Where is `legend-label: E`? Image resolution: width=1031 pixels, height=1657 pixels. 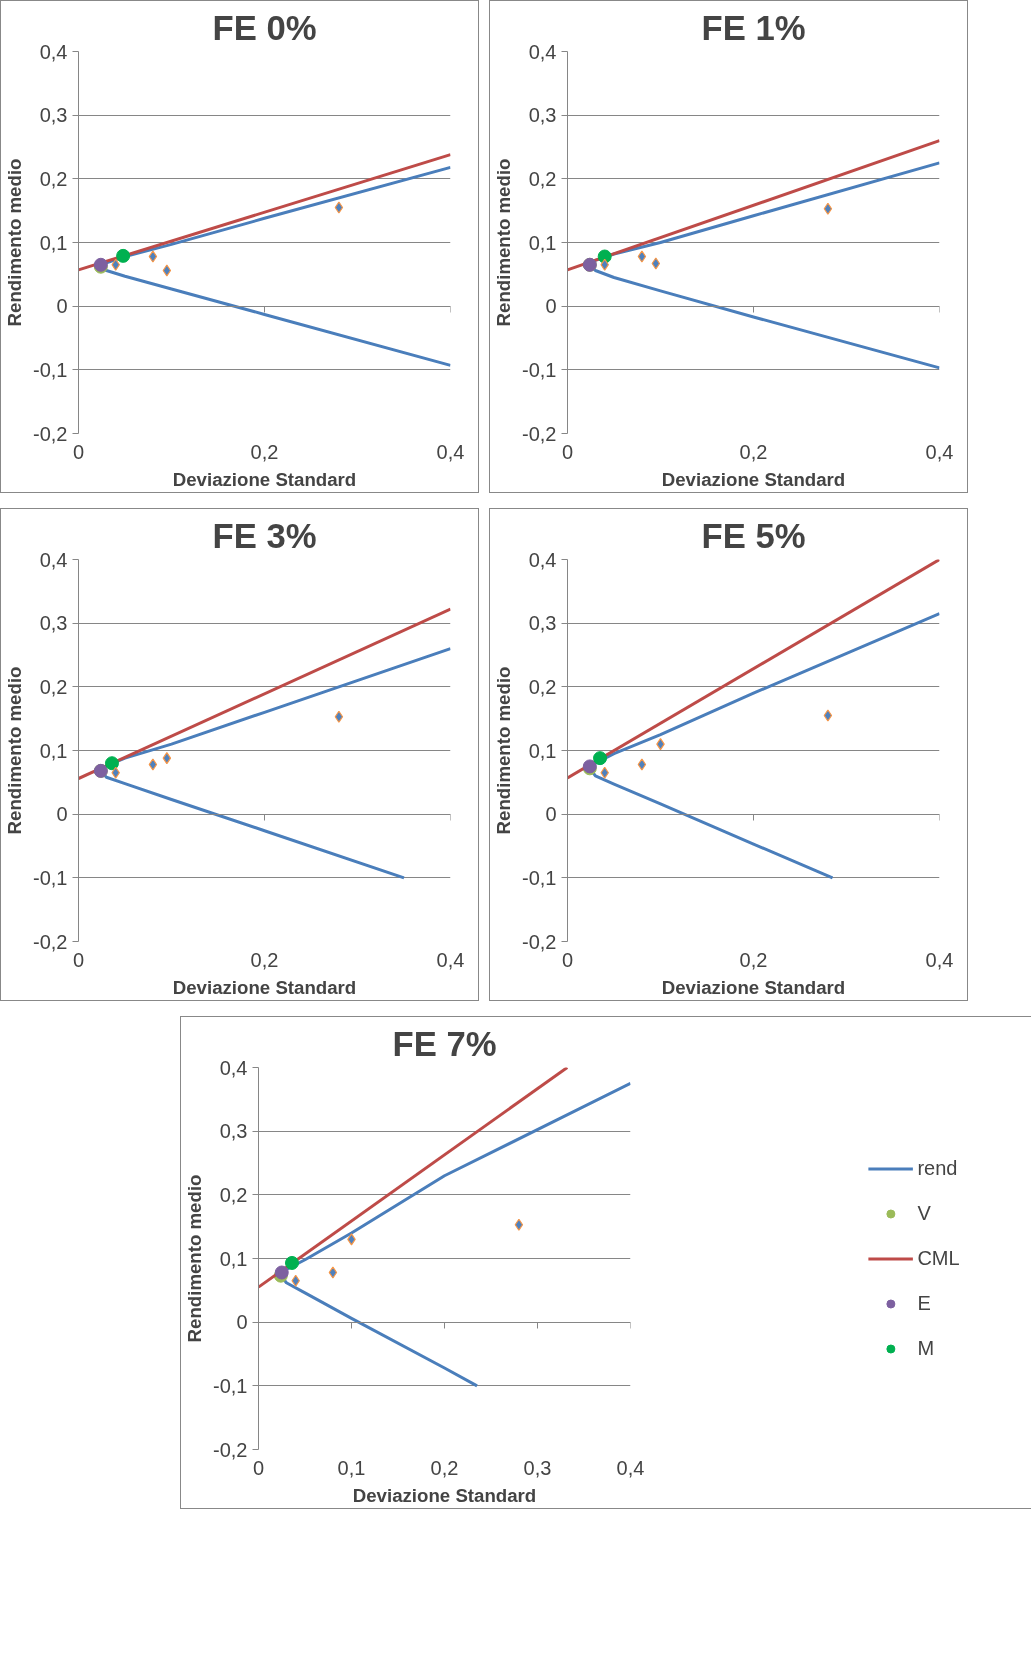 legend-label: E is located at coordinates (924, 1303).